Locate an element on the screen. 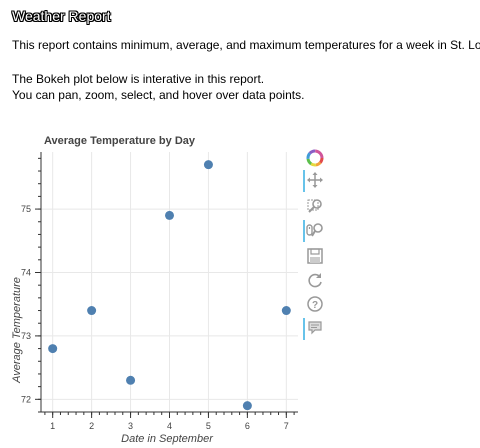 This screenshot has height=448, width=480. report-title: Weather Report is located at coordinates (61, 16).